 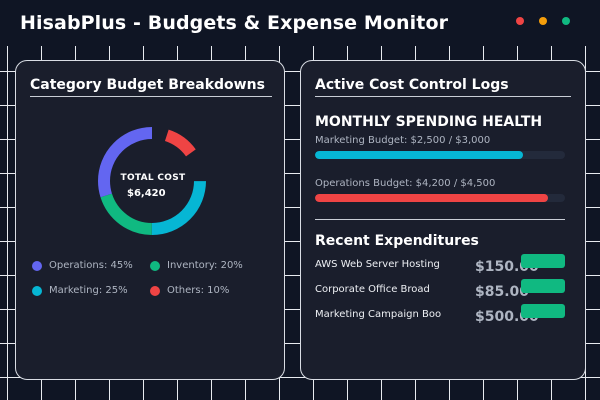 What do you see at coordinates (234, 23) in the screenshot?
I see `app-title: HisabPlus - Budgets & Expense Monitor` at bounding box center [234, 23].